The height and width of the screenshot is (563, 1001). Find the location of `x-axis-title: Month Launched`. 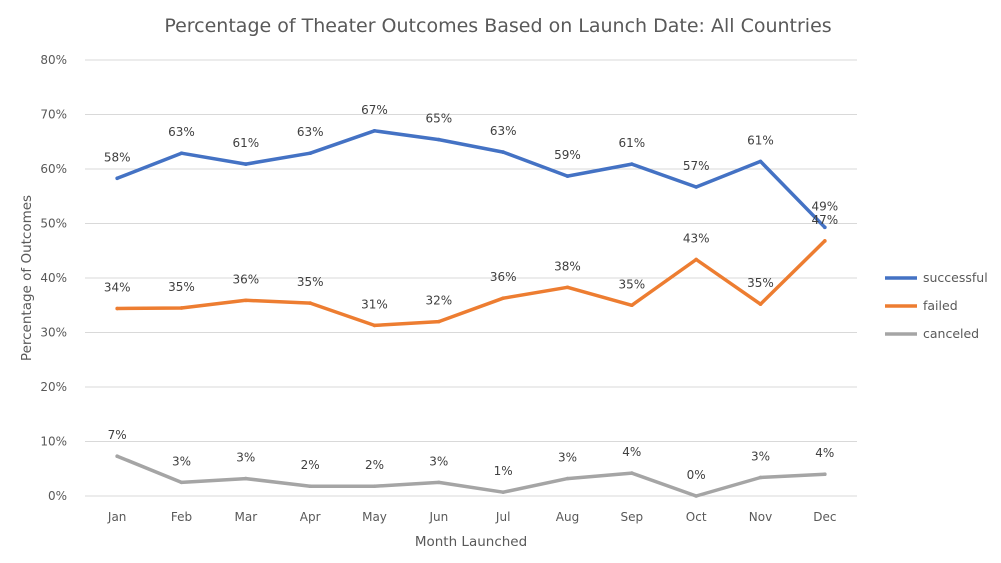

x-axis-title: Month Launched is located at coordinates (471, 542).